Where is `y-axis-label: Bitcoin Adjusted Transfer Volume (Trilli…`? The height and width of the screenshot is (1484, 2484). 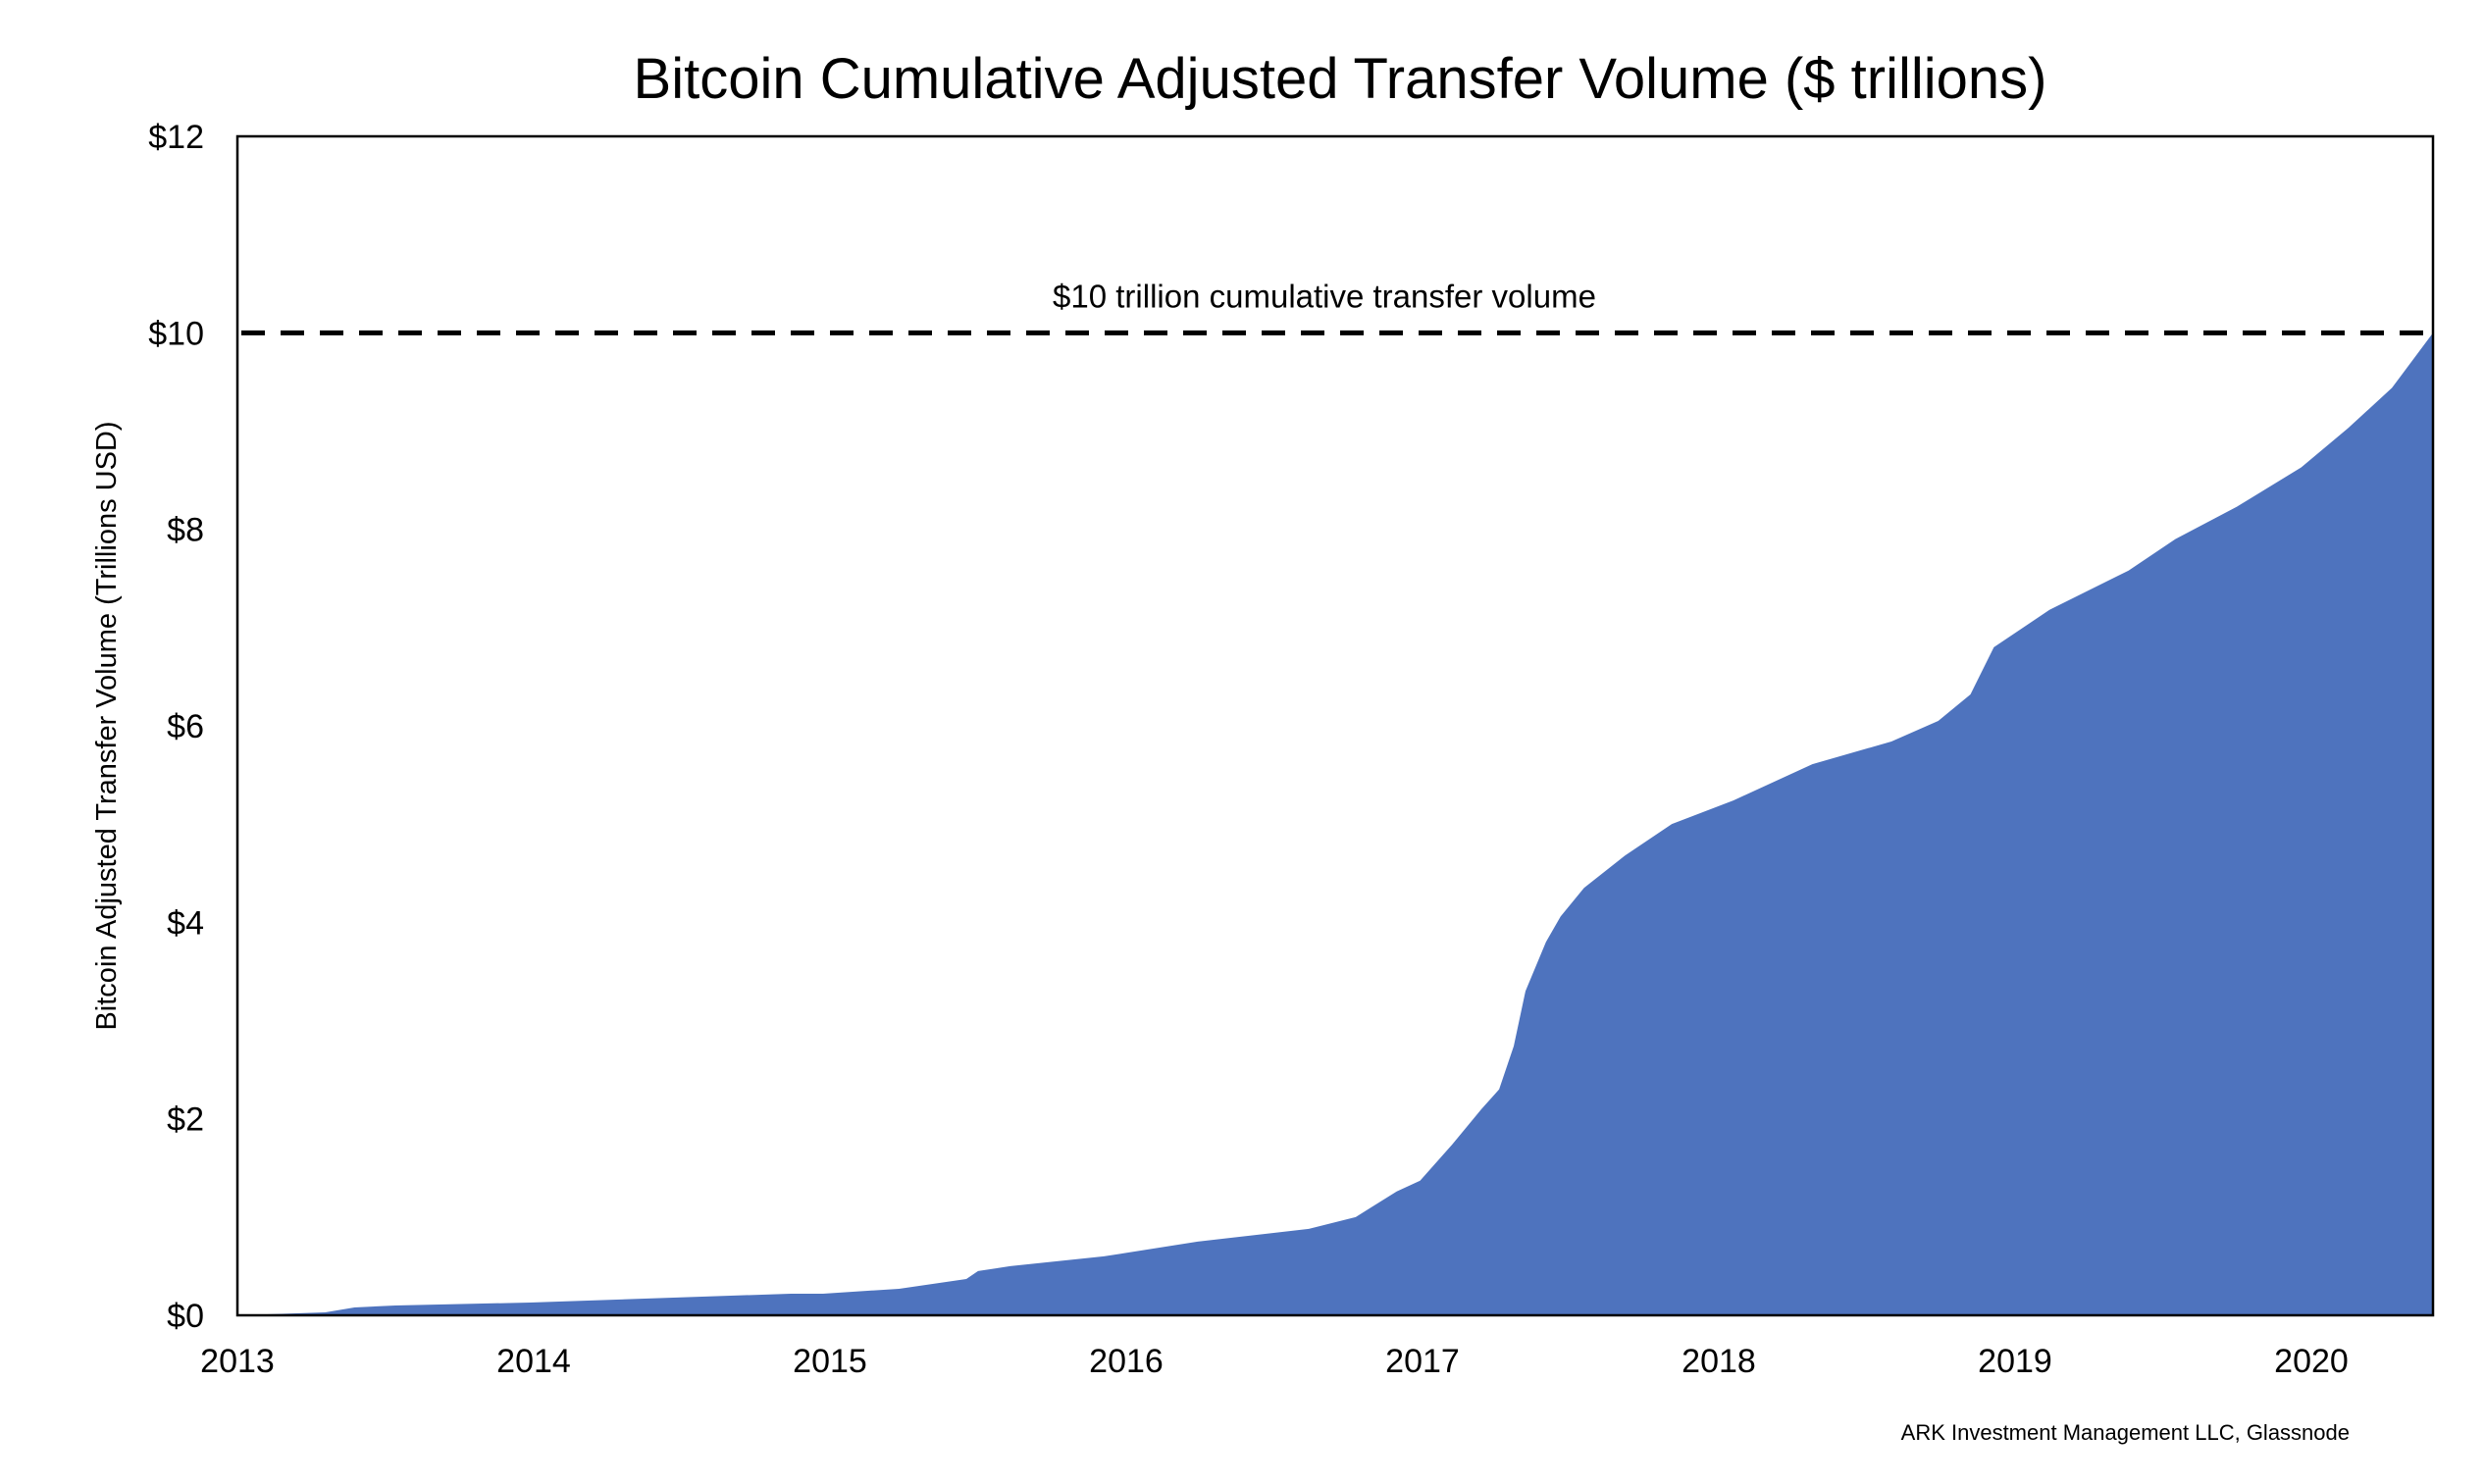 y-axis-label: Bitcoin Adjusted Transfer Volume (Trilli… is located at coordinates (107, 725).